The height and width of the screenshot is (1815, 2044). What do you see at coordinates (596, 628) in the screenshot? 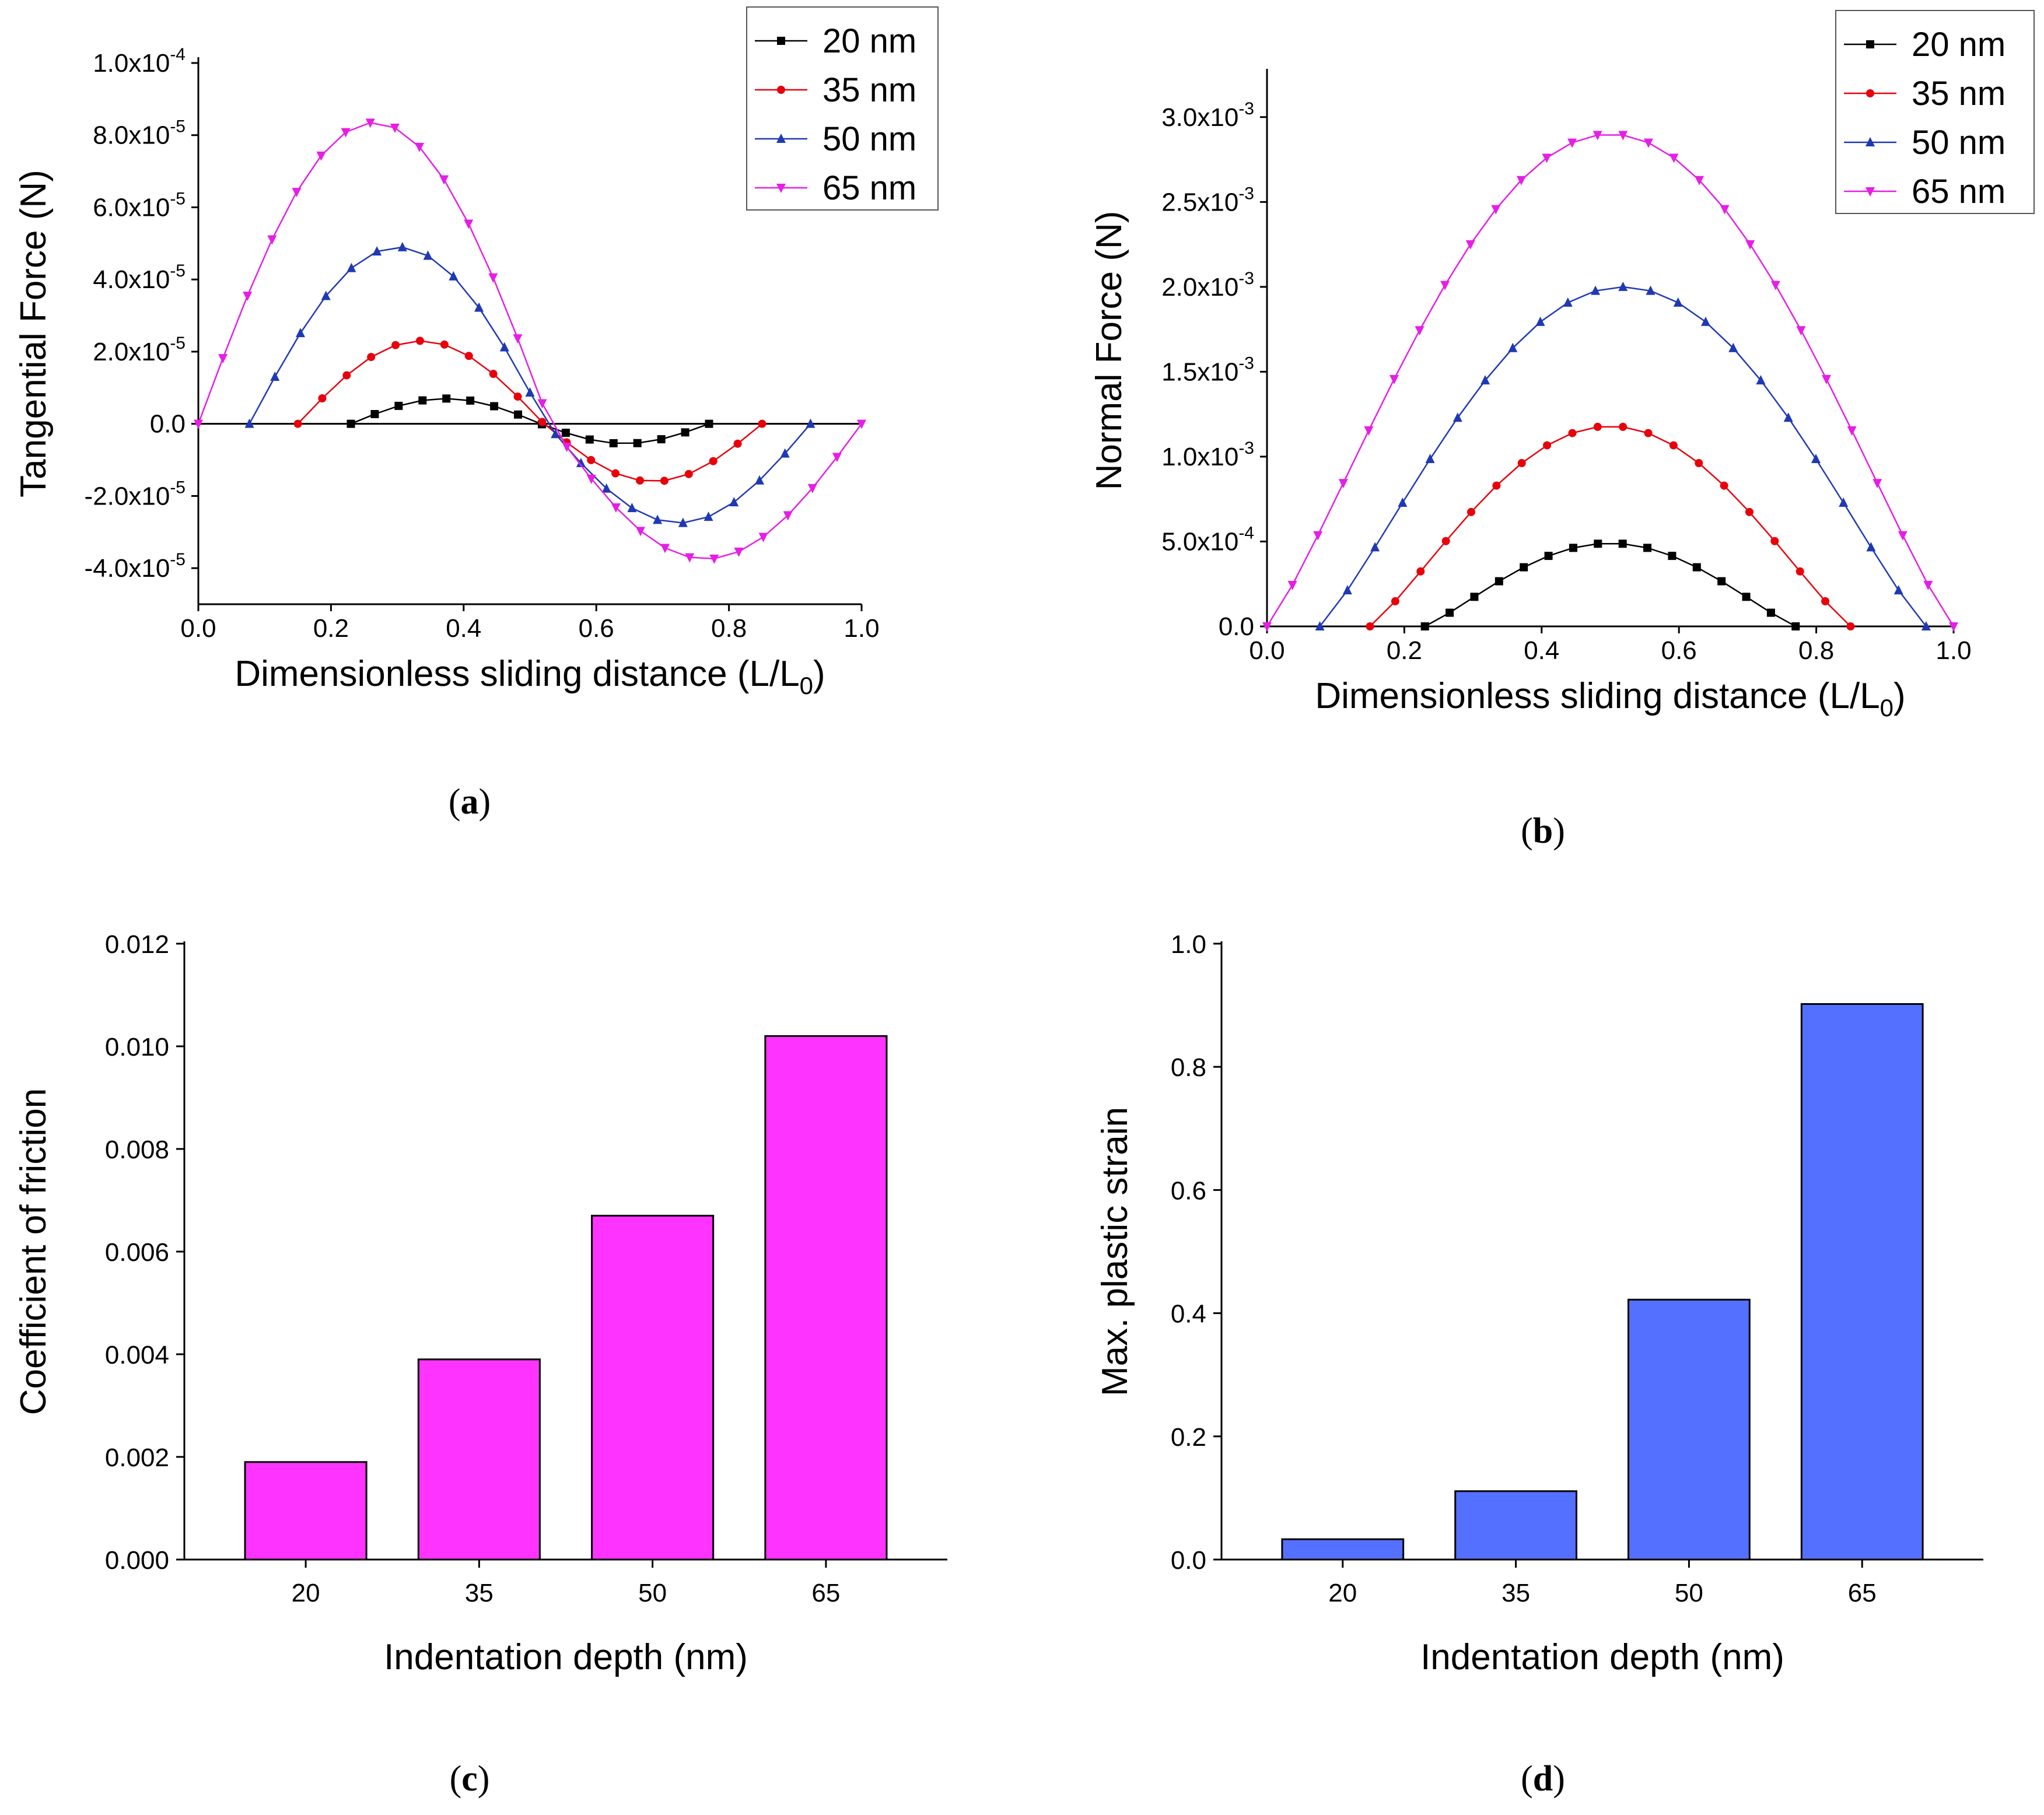
I see `x-tick-label: 0.6` at bounding box center [596, 628].